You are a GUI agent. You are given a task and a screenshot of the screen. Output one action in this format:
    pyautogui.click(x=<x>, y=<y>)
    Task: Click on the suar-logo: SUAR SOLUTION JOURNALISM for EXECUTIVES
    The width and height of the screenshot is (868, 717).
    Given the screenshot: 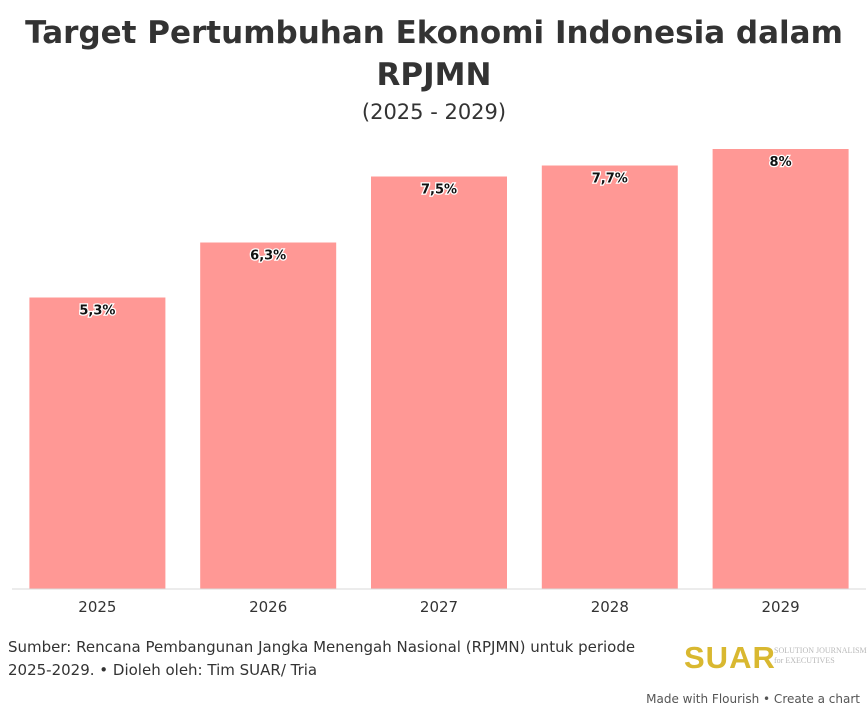 What is the action you would take?
    pyautogui.click(x=776, y=658)
    